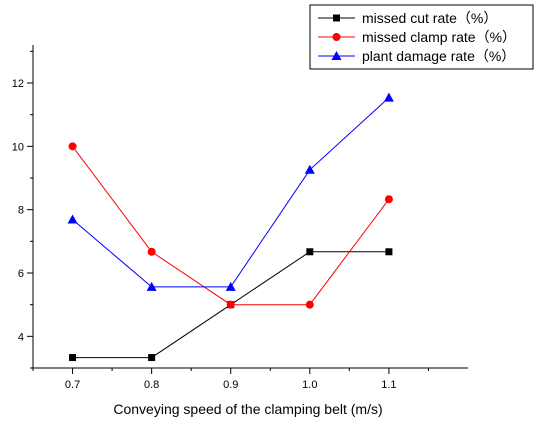 The width and height of the screenshot is (550, 429). Describe the element at coordinates (429, 18) in the screenshot. I see `legend-label: missed cut rate（%）` at that location.